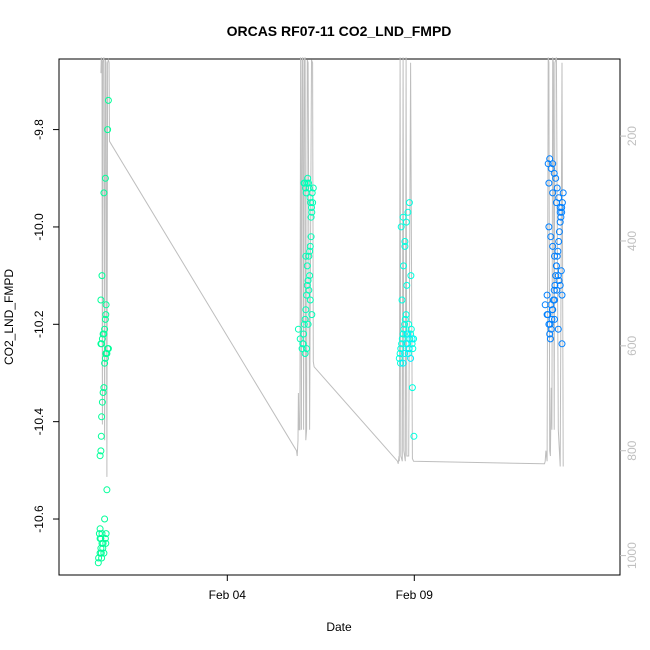 The height and width of the screenshot is (650, 650). Describe the element at coordinates (9, 317) in the screenshot. I see `y-axis-label: CO2_LND_FMPD` at that location.